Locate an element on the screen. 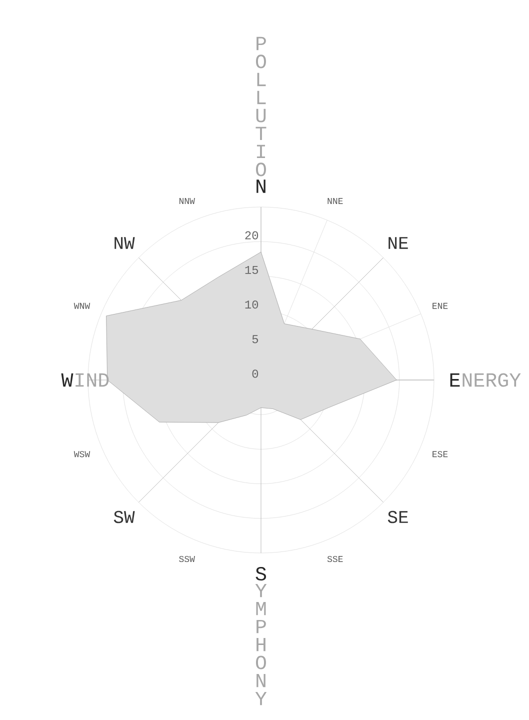  text: POLLUTIO is located at coordinates (261, 106).